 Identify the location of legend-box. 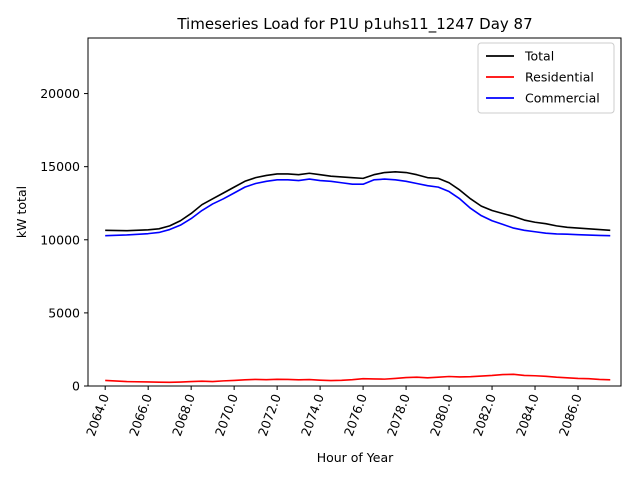
(546, 78).